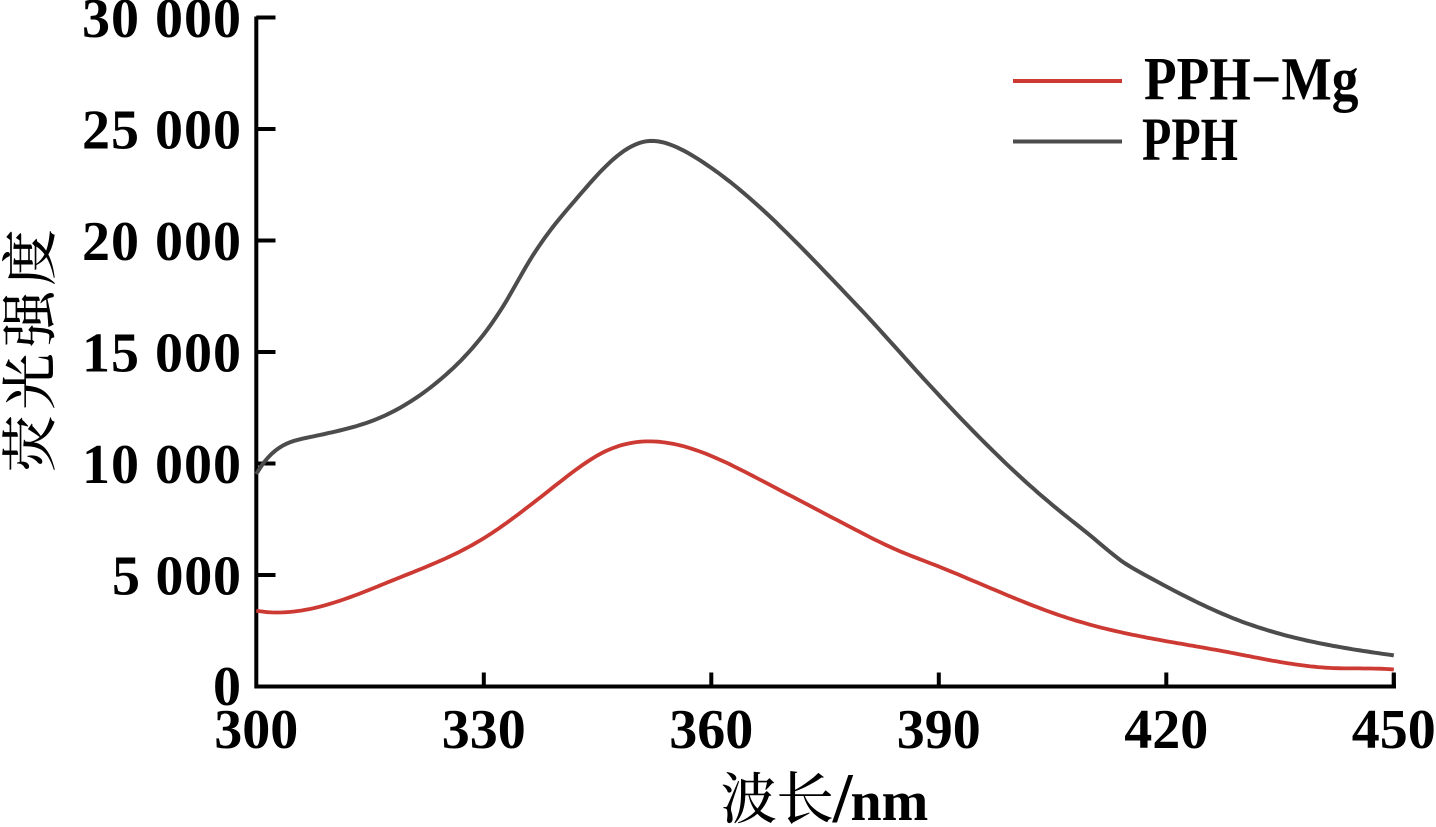  I want to click on svg-text: 20 000, so click(161, 242).